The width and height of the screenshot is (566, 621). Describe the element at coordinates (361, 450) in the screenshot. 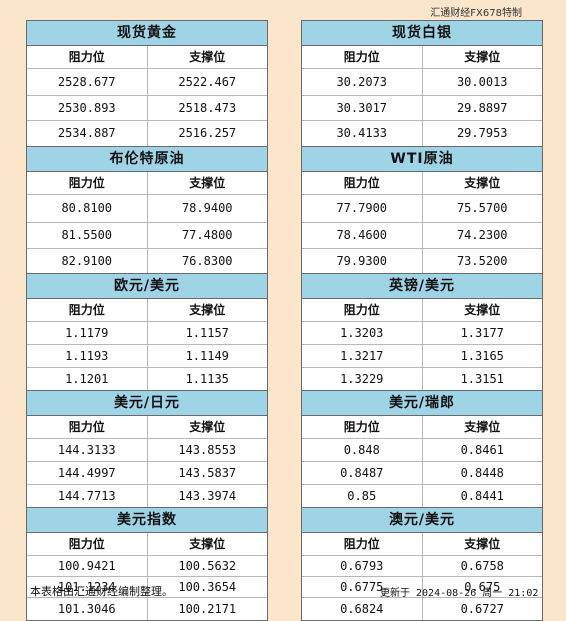

I see `resistance-value: 0.848` at that location.